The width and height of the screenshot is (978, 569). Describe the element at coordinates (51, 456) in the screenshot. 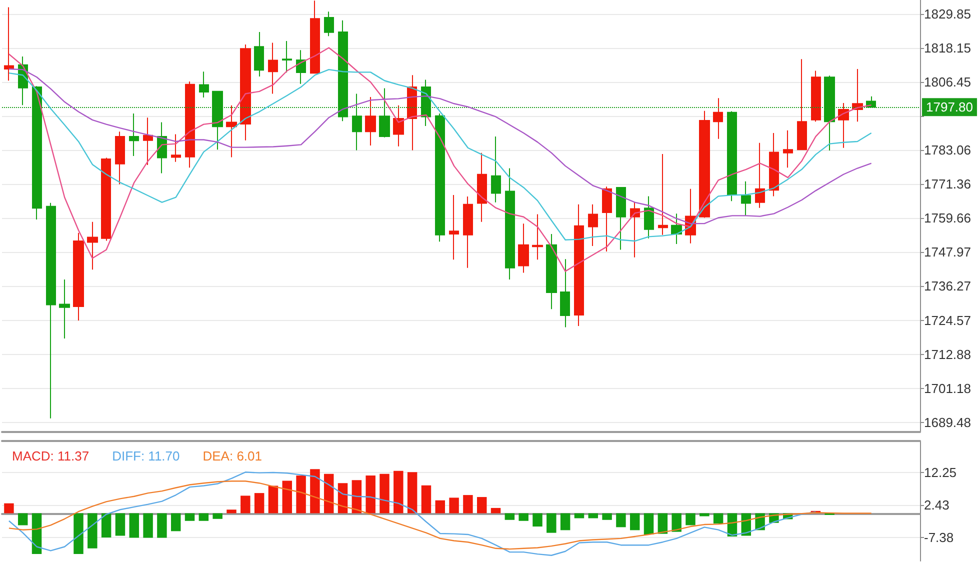

I see `text: MACD: 11.37` at that location.